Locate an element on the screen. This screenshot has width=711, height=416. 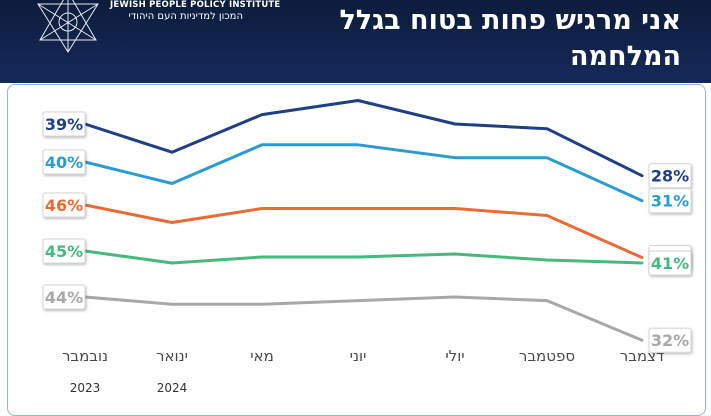
year-label: 2023 is located at coordinates (85, 388).